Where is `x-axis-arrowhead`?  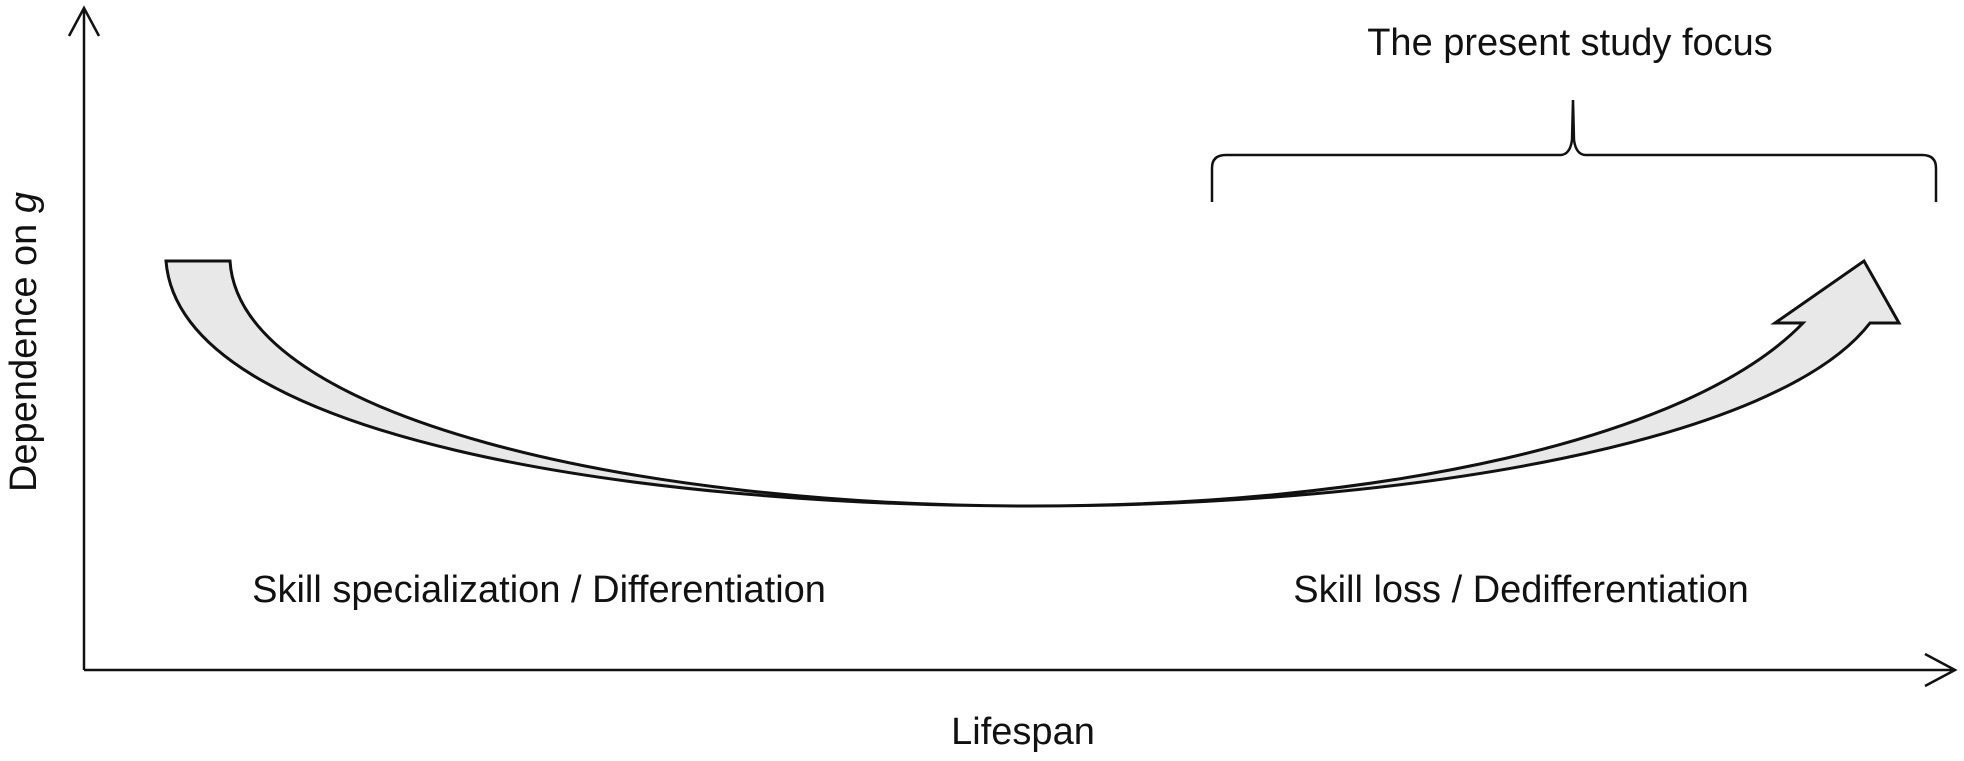
x-axis-arrowhead is located at coordinates (1941, 670).